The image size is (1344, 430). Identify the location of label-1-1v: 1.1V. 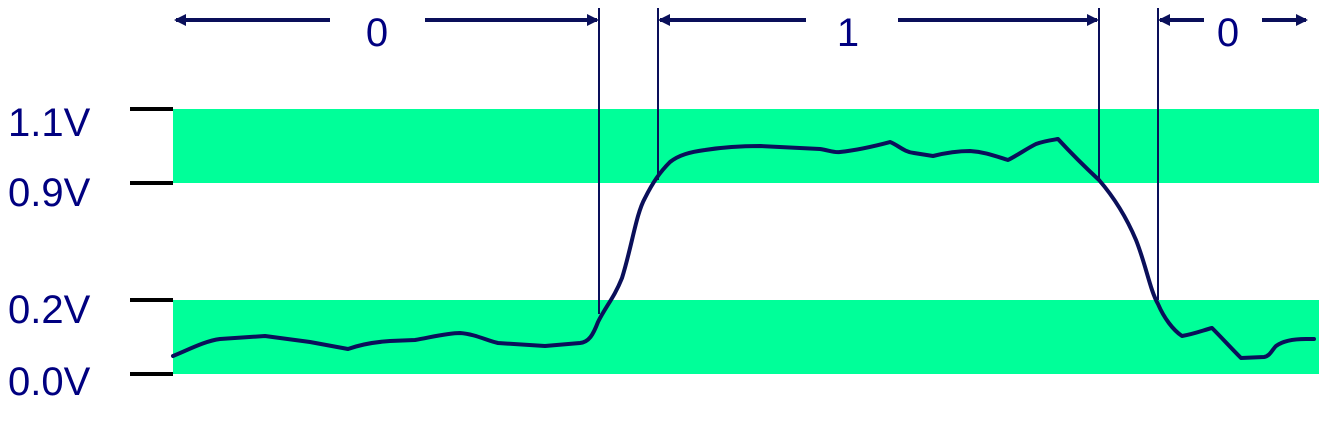
(49, 123).